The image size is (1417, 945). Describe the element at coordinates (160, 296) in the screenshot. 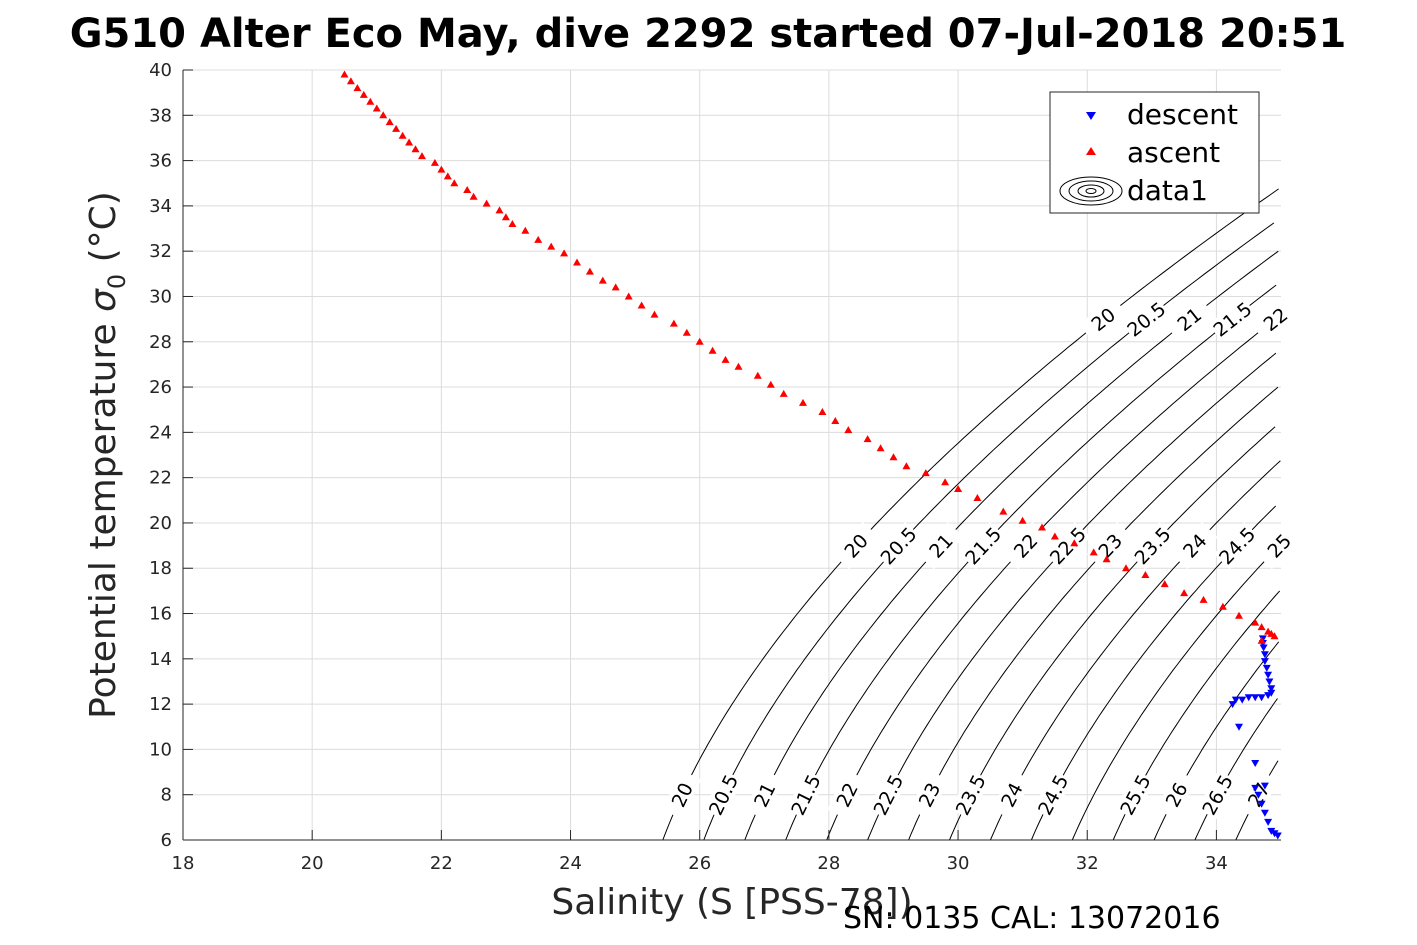

I see `y-tick-label-12: 30` at that location.